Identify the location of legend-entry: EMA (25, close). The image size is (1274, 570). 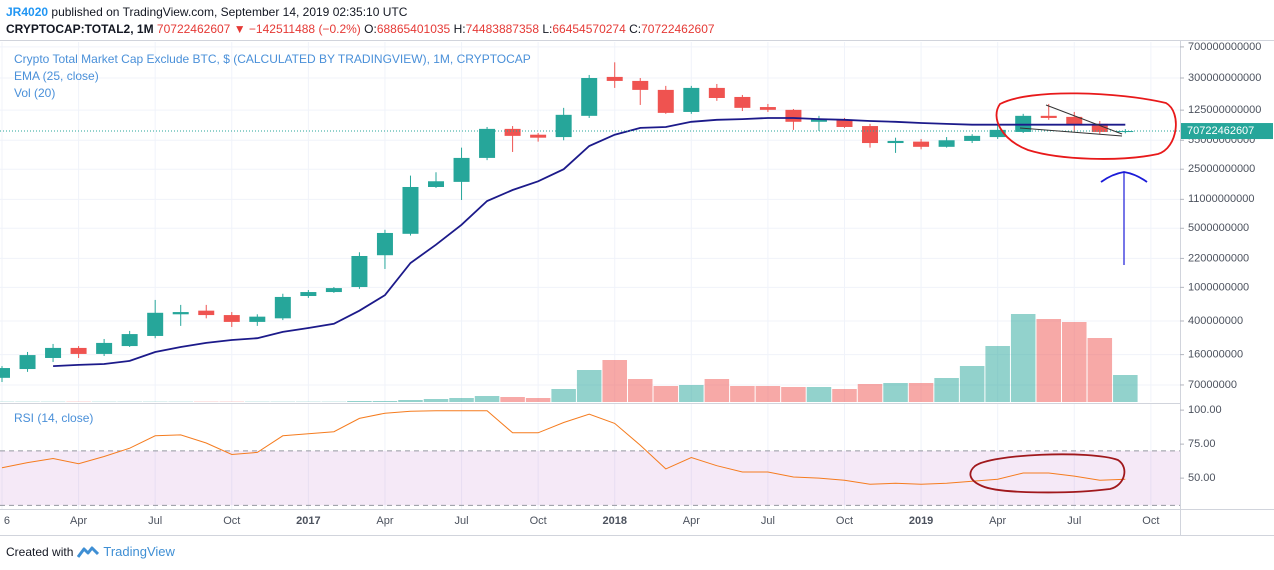
(56, 76).